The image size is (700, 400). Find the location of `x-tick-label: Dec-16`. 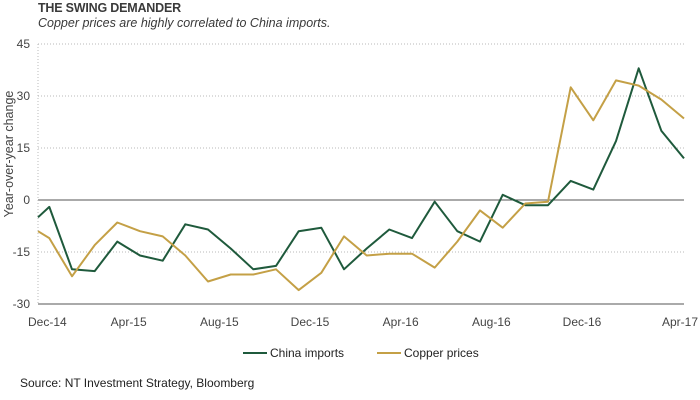

x-tick-label: Dec-16 is located at coordinates (582, 322).